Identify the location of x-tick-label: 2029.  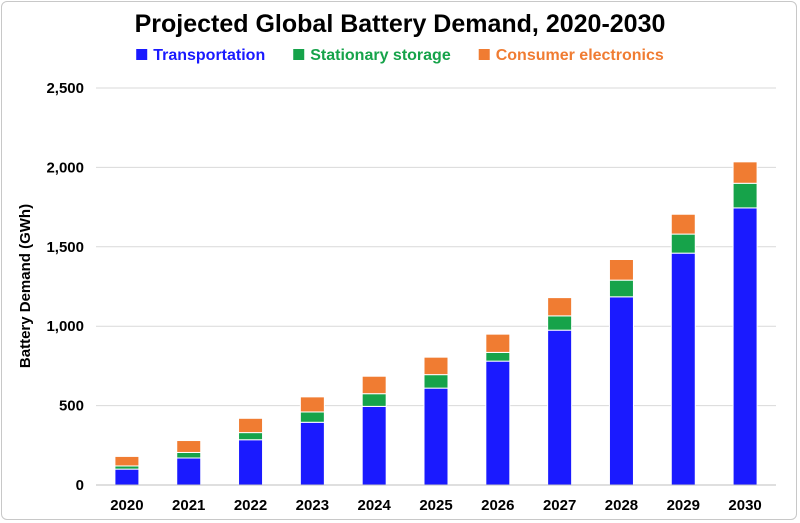
(683, 505).